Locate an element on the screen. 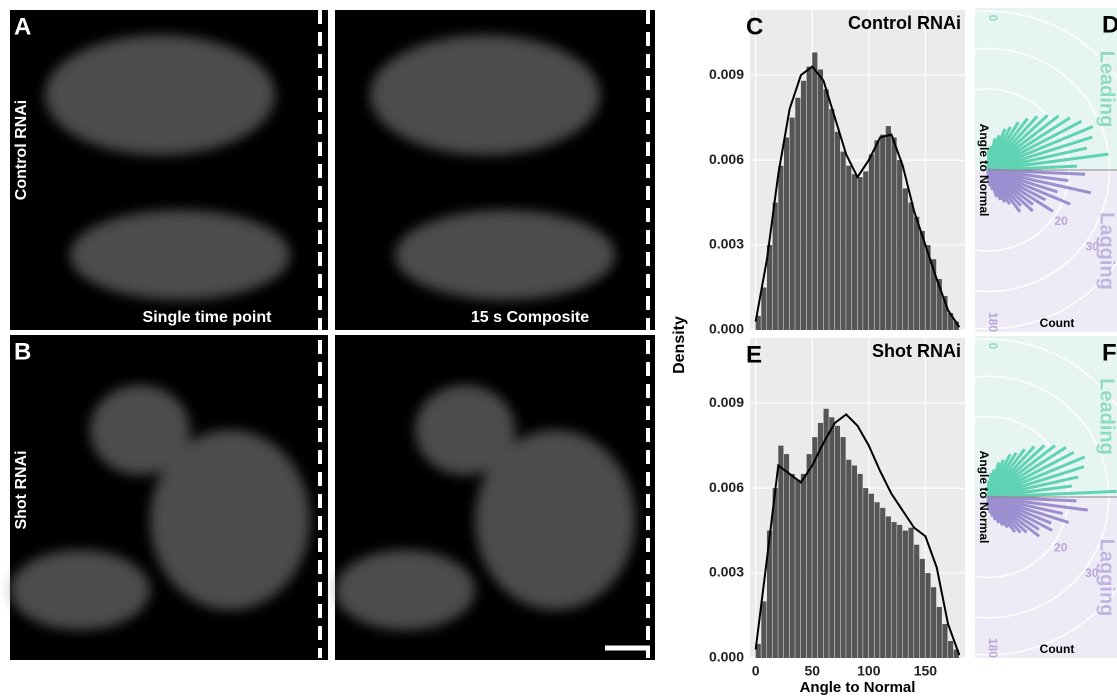  outer-circle is located at coordinates (1046, 497).